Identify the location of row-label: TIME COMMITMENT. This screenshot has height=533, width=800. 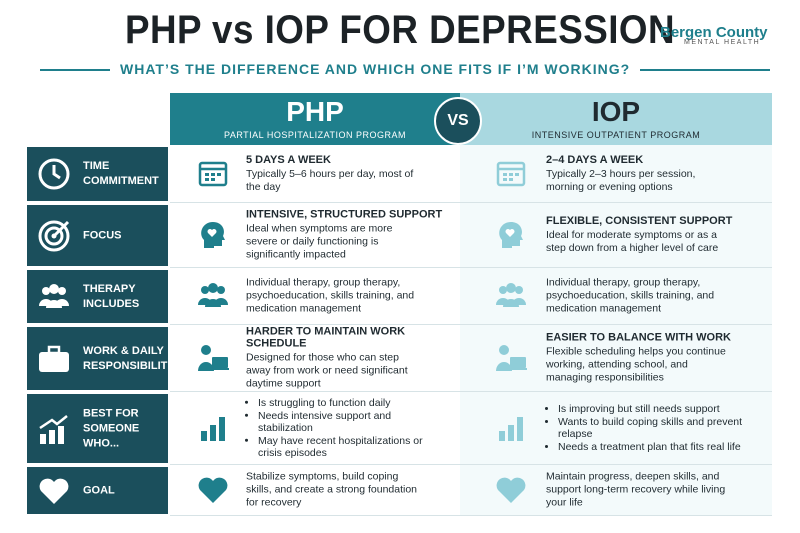
(97, 174).